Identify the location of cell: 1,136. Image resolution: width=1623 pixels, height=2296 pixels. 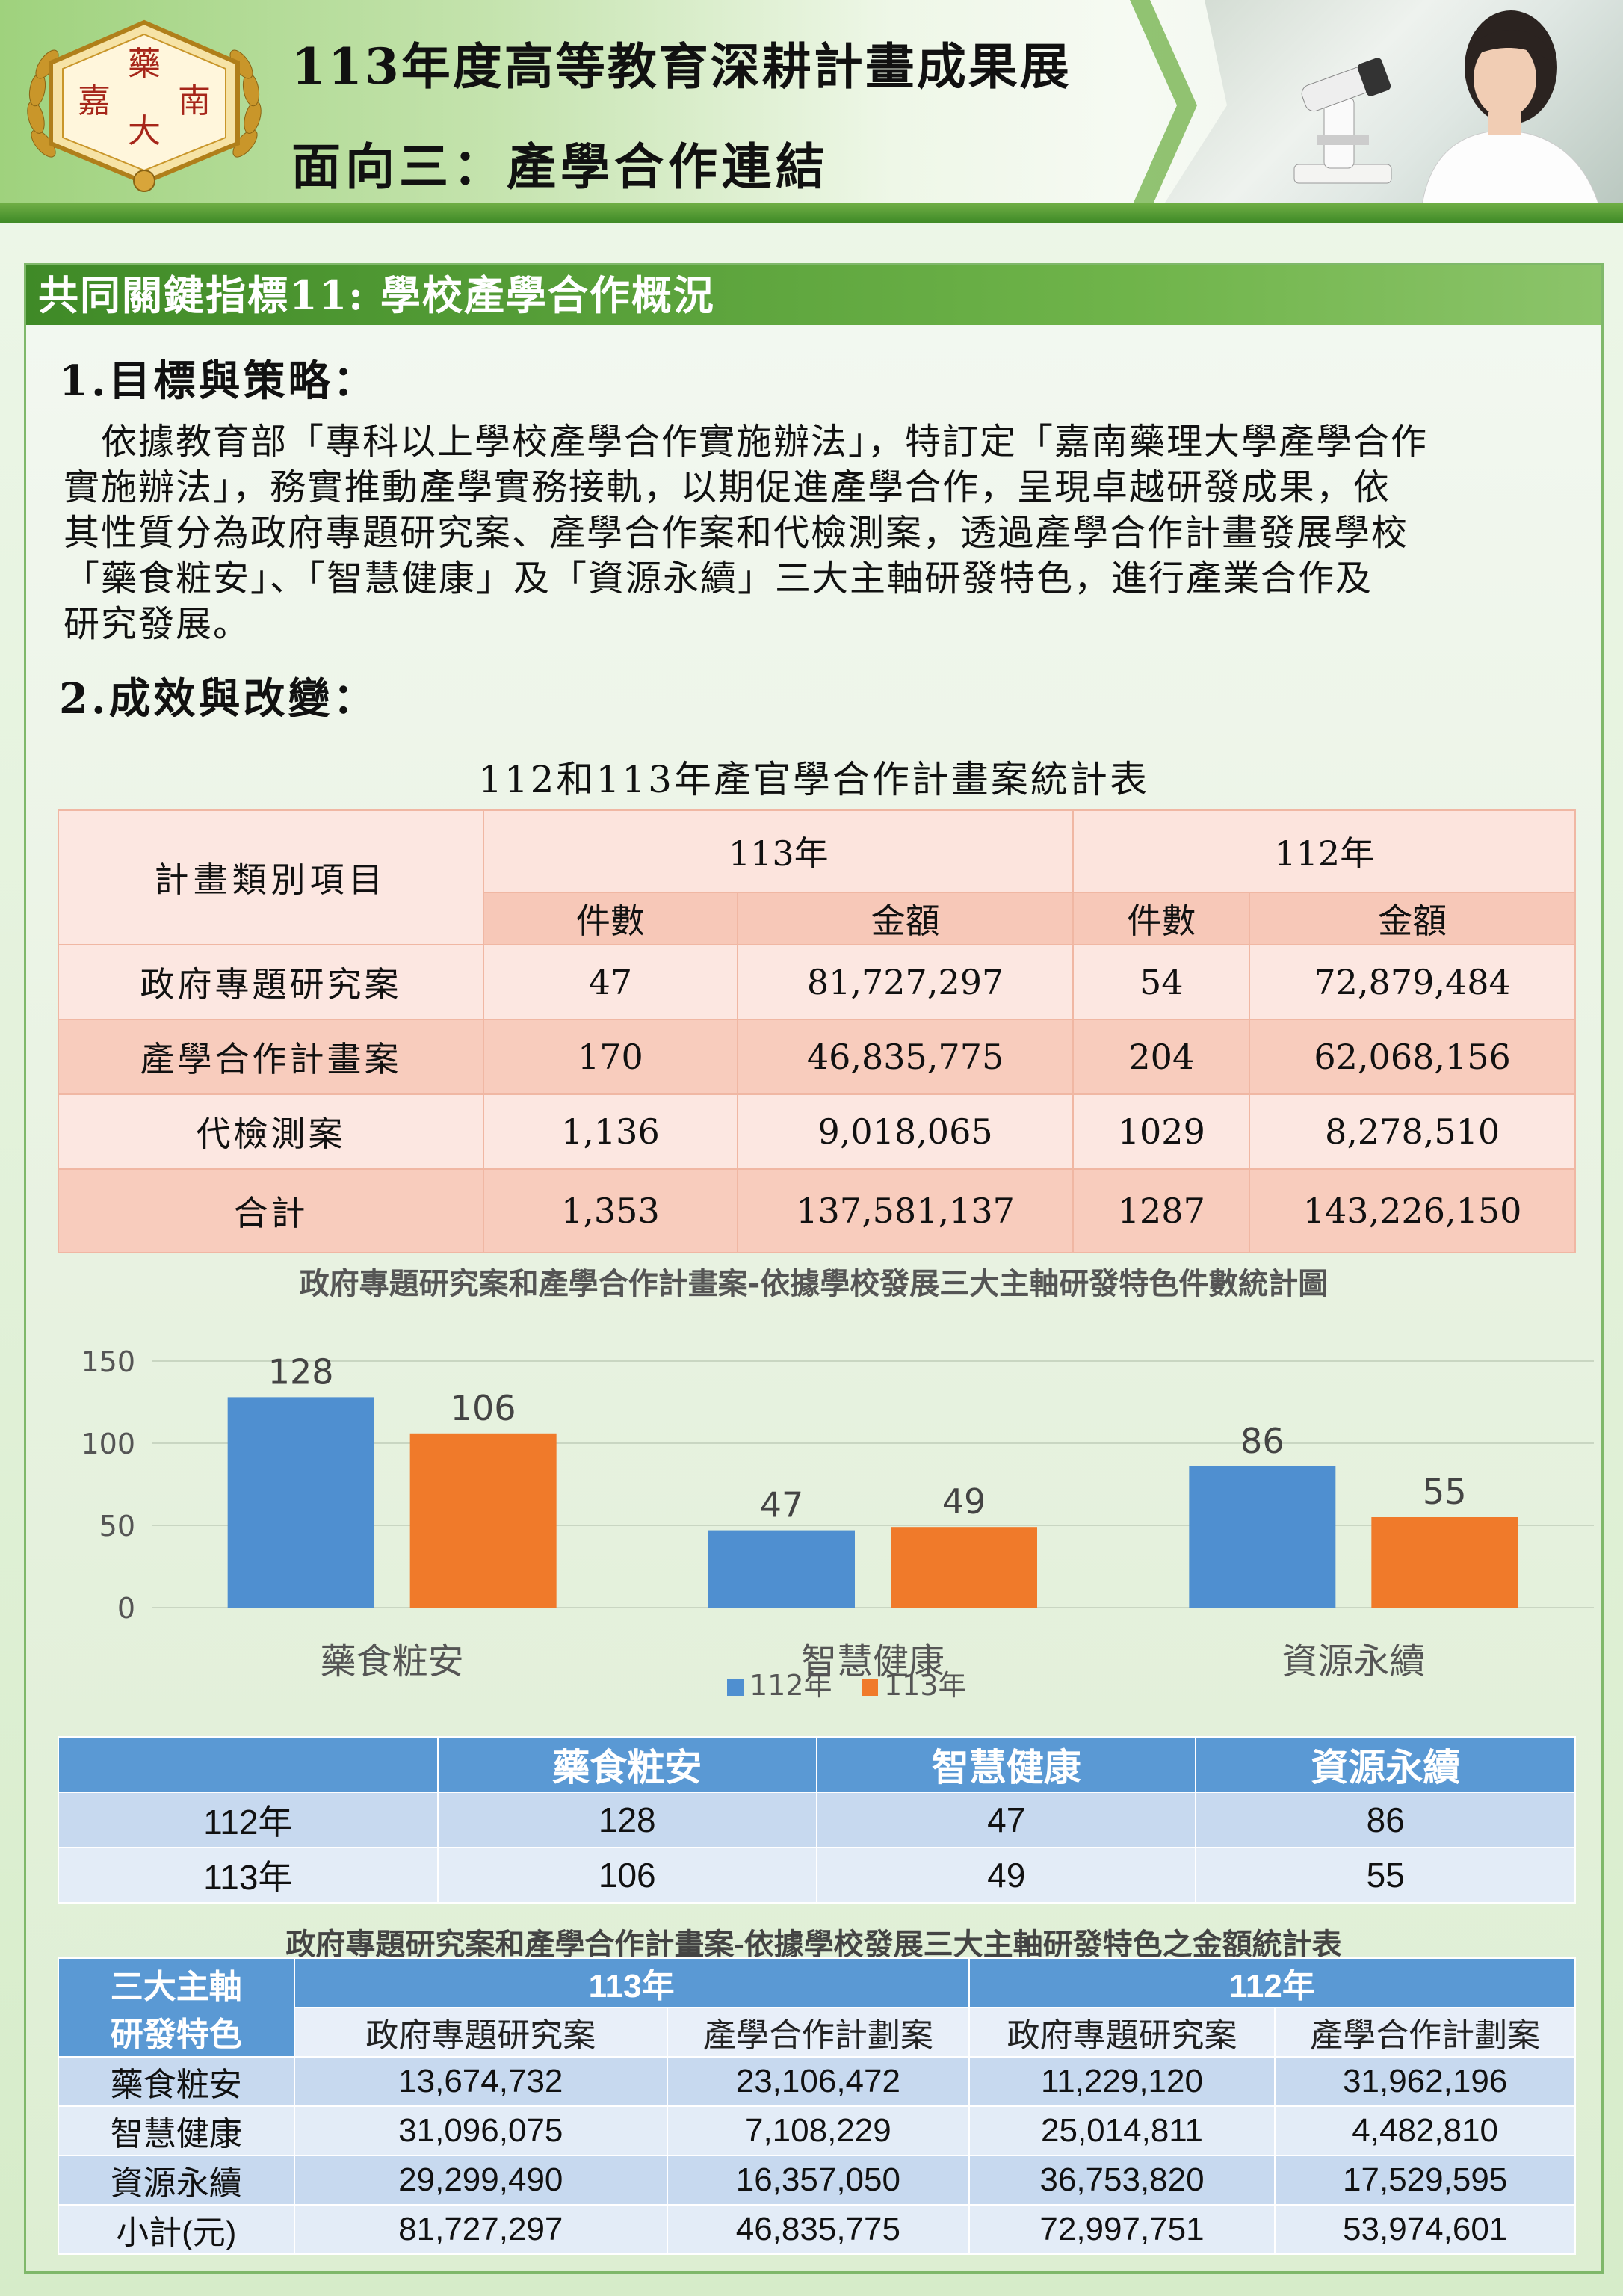
(610, 1132).